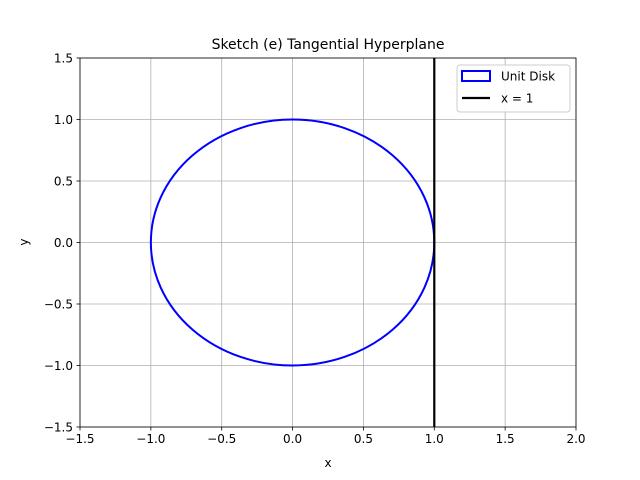  I want to click on y-tick-label: 0.0, so click(63, 243).